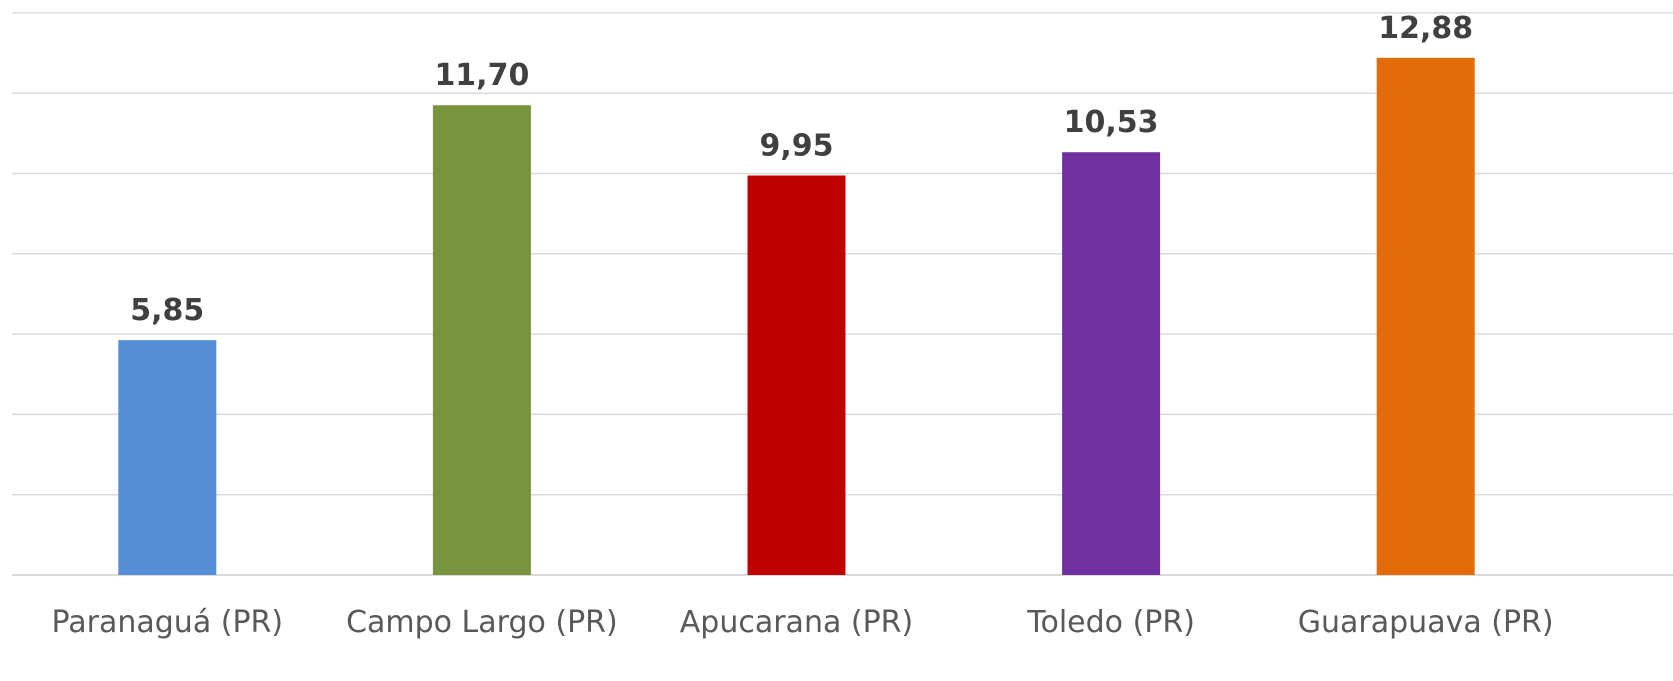  What do you see at coordinates (1425, 28) in the screenshot?
I see `data-label: 12,88` at bounding box center [1425, 28].